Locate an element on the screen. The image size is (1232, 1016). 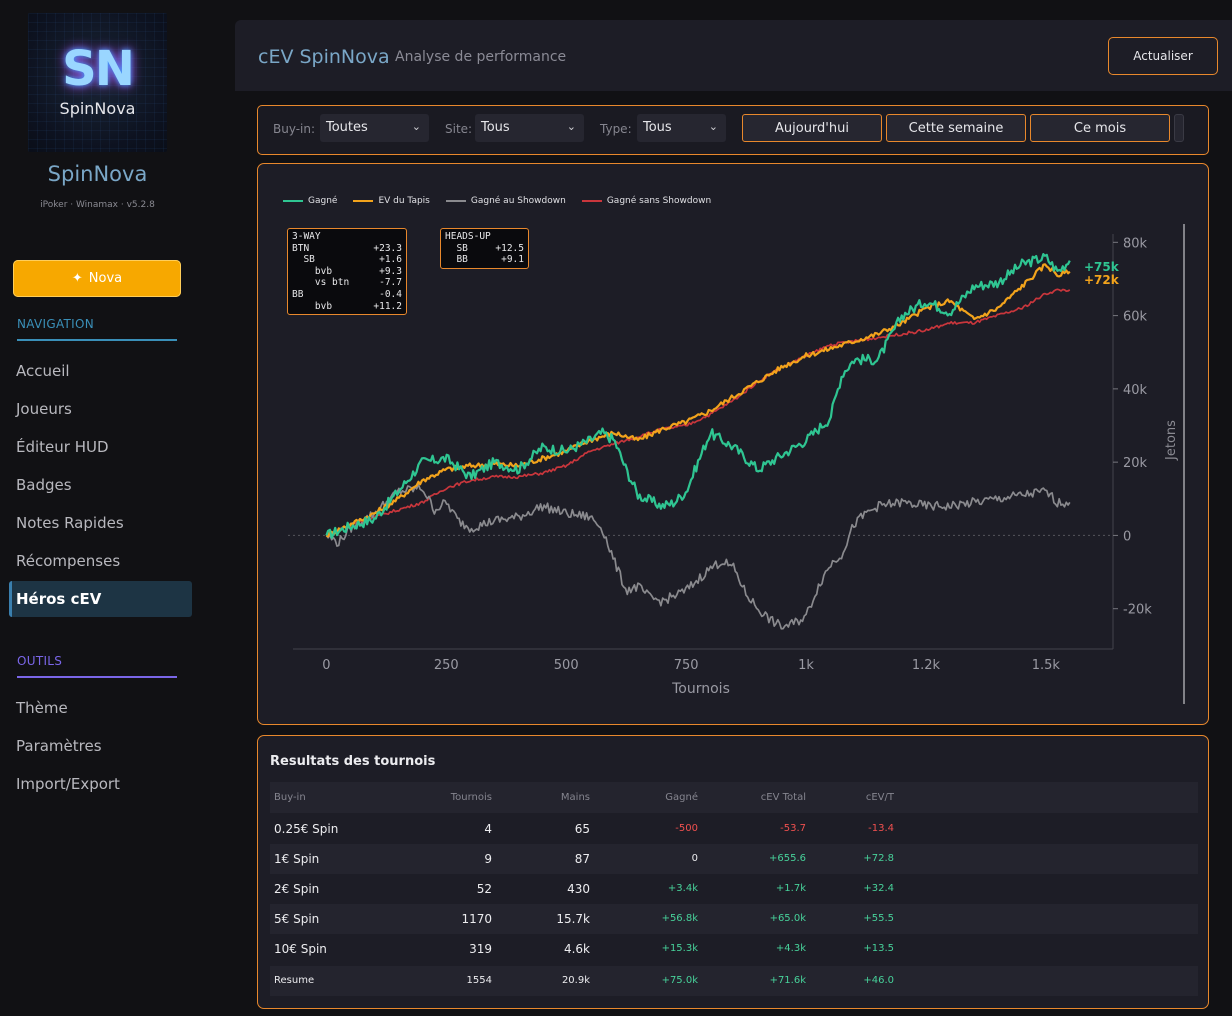
refresh-button: Actualiser is located at coordinates (1163, 56).